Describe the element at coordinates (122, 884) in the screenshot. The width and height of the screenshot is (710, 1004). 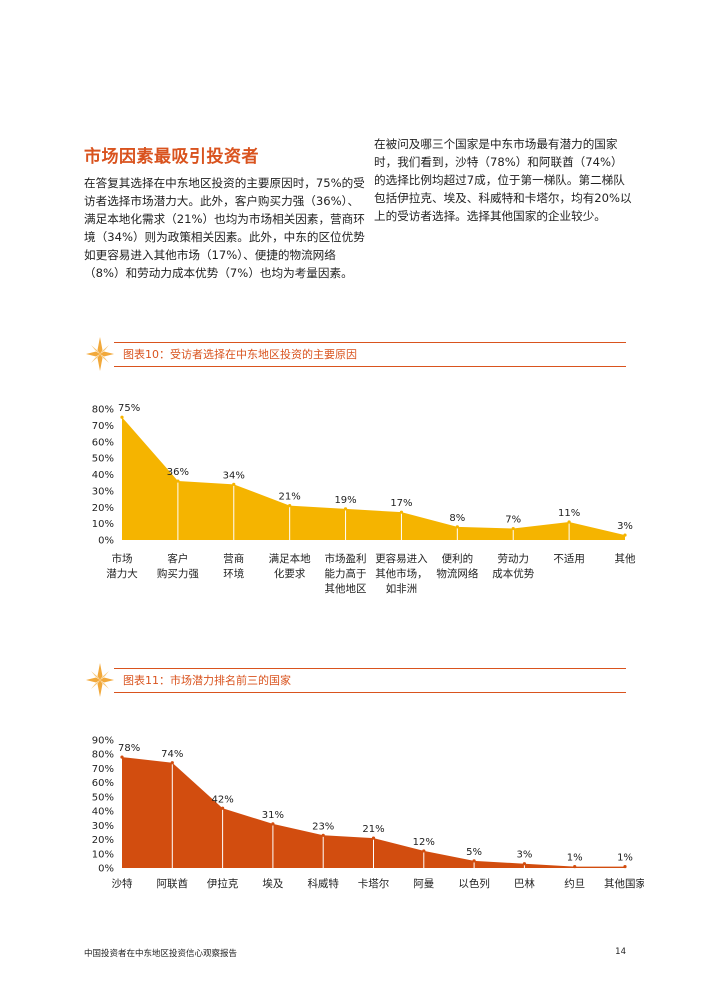
I see `category-label: 沙特` at that location.